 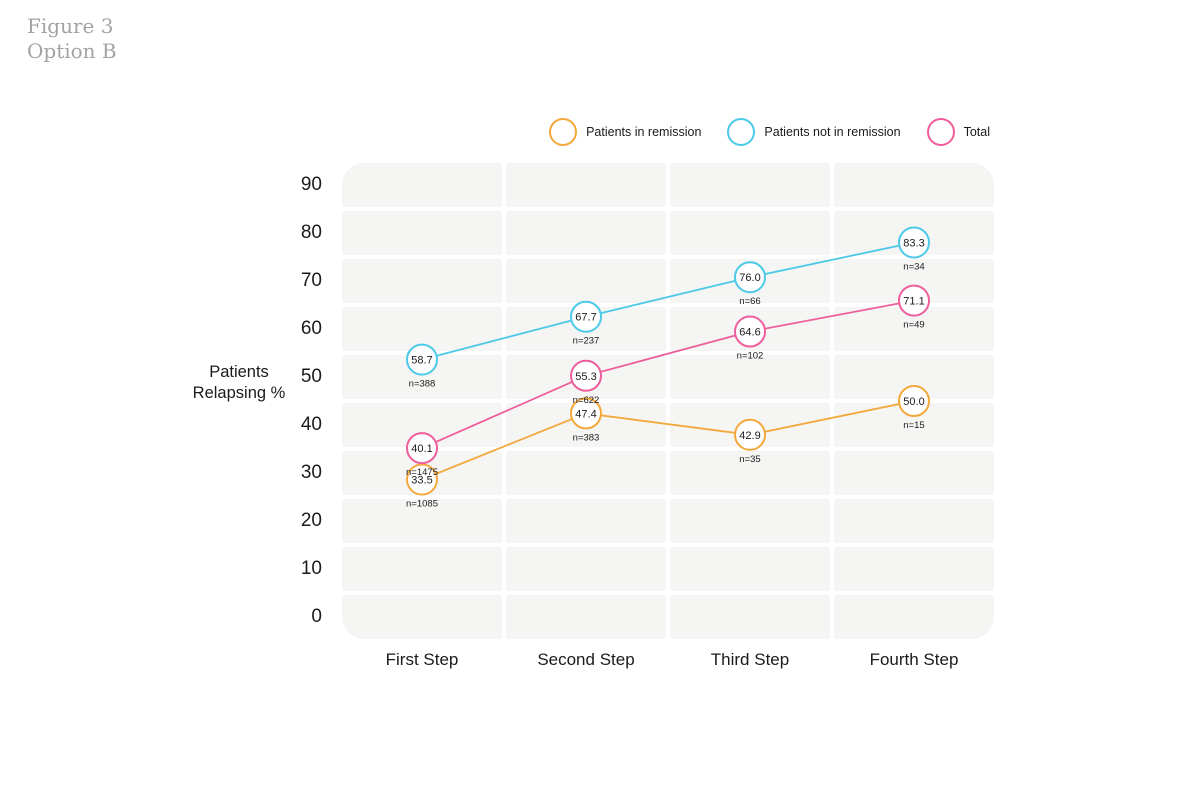 I want to click on data-point-value: 40.1, so click(x=421, y=449).